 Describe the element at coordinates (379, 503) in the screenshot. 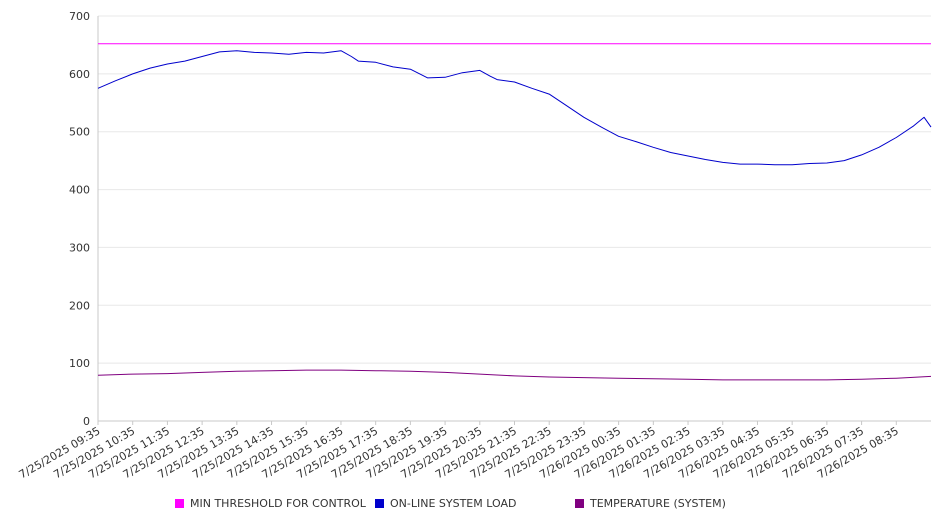

I see `legend-swatch-system-load` at that location.